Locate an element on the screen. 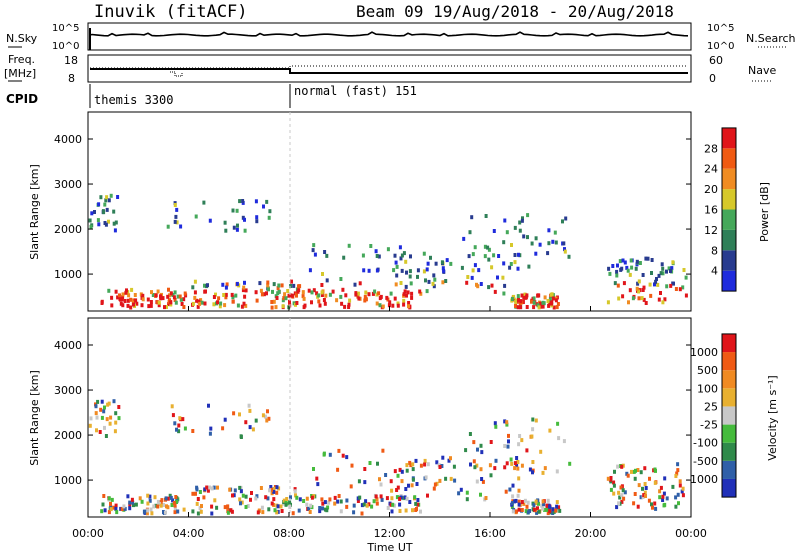 The image size is (800, 554). xtick-label: 20:00 is located at coordinates (591, 533).